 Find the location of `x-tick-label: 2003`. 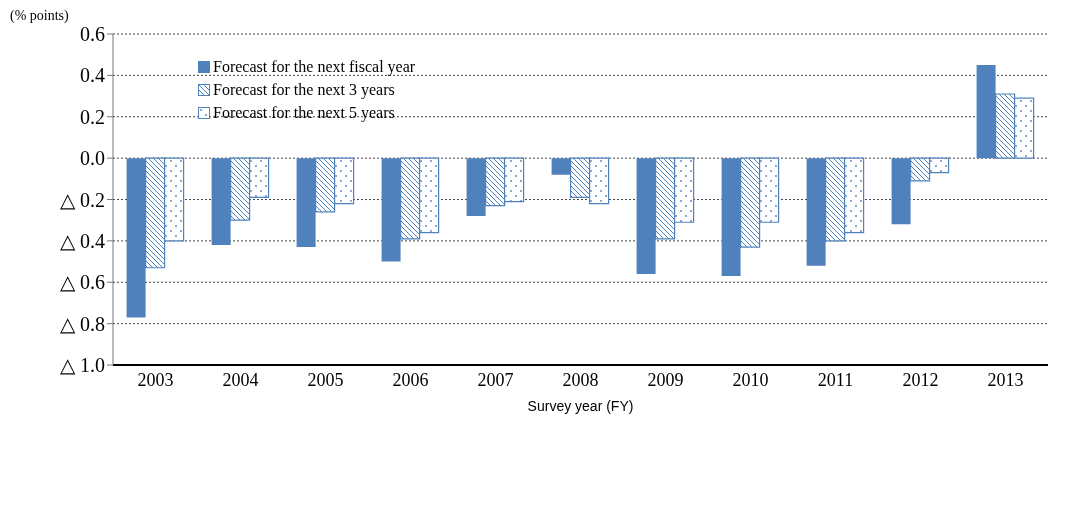

x-tick-label: 2003 is located at coordinates (155, 379).